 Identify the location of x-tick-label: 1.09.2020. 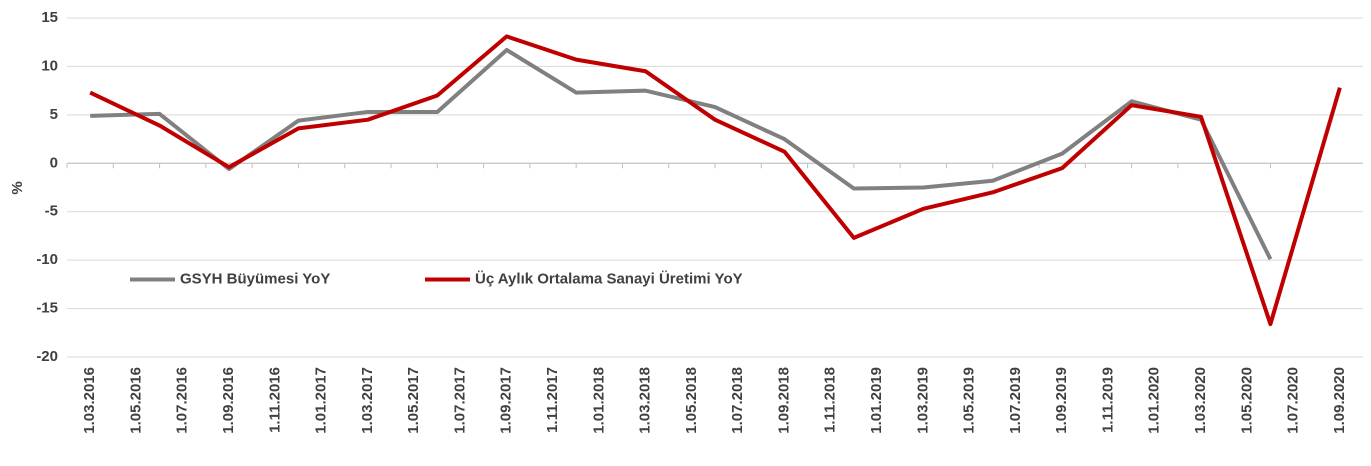
(1339, 400).